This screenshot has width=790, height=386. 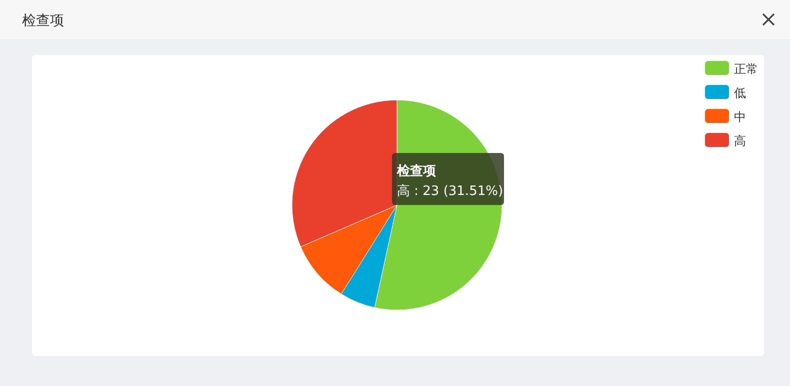 What do you see at coordinates (740, 141) in the screenshot?
I see `legend-label: 高` at bounding box center [740, 141].